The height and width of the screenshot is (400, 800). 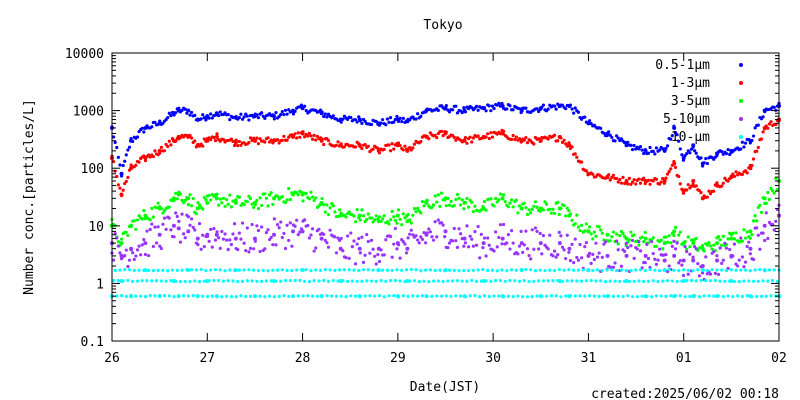 I want to click on x-tick-label: 02, so click(x=779, y=358).